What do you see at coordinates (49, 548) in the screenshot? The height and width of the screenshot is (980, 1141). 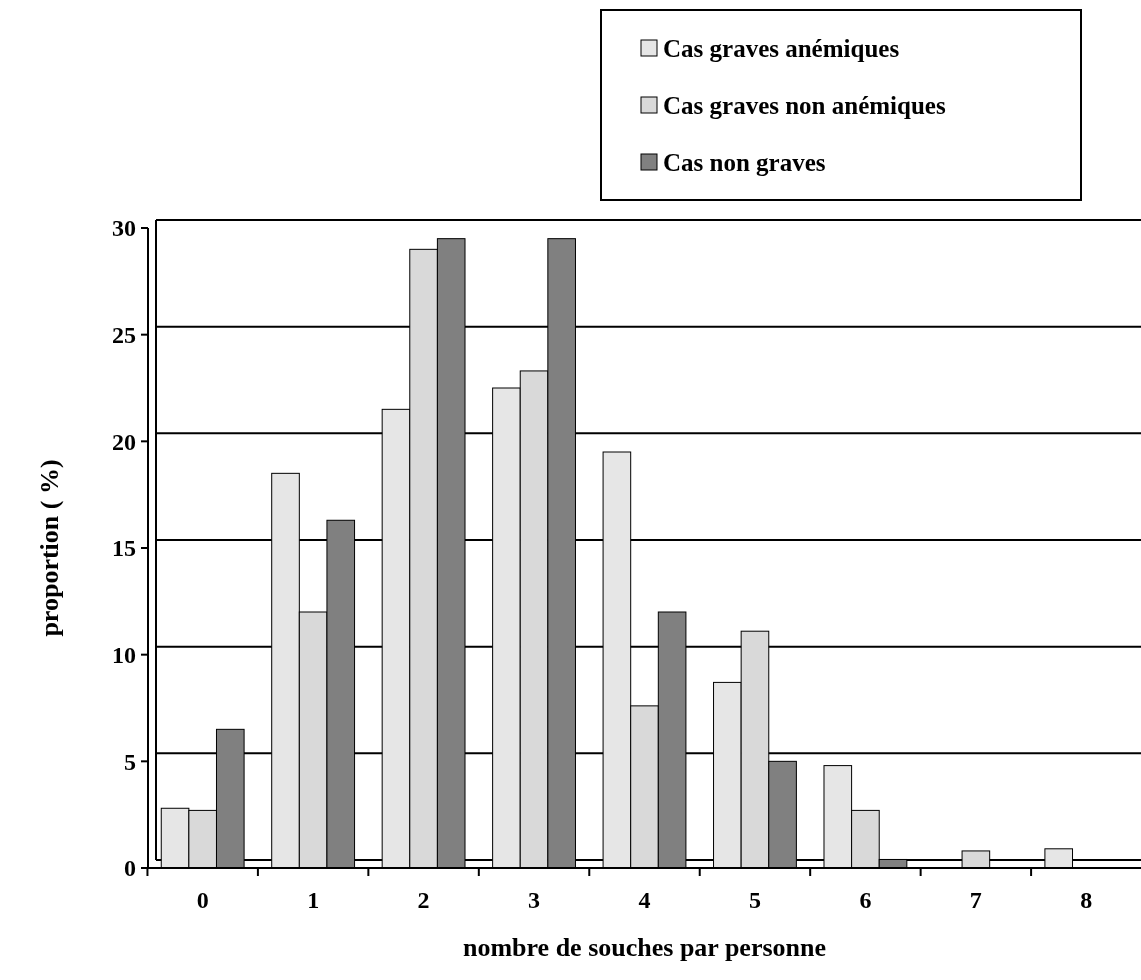 I see `y-axis-title: proportion ( %)` at bounding box center [49, 548].